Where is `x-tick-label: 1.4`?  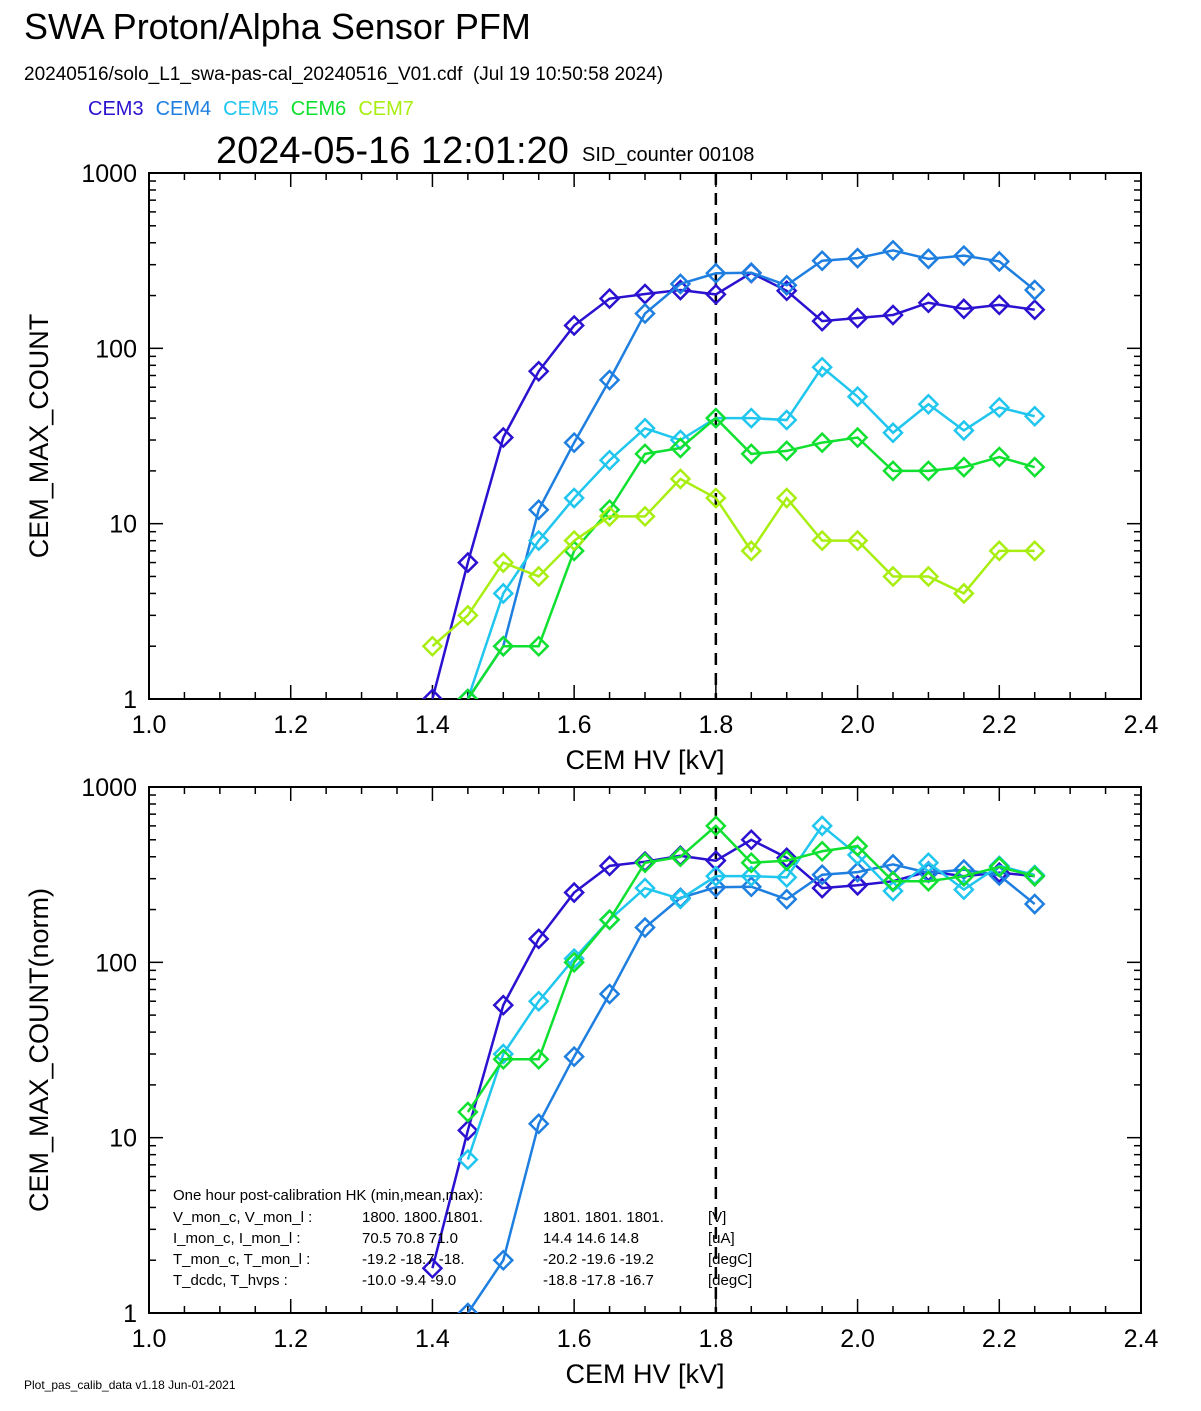
x-tick-label: 1.4 is located at coordinates (432, 1339).